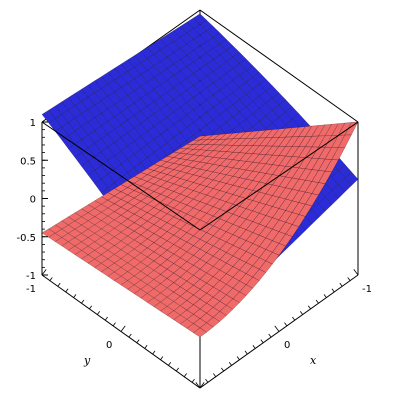 The height and width of the screenshot is (400, 400). What do you see at coordinates (31, 289) in the screenshot?
I see `y-tick-label: -1` at bounding box center [31, 289].